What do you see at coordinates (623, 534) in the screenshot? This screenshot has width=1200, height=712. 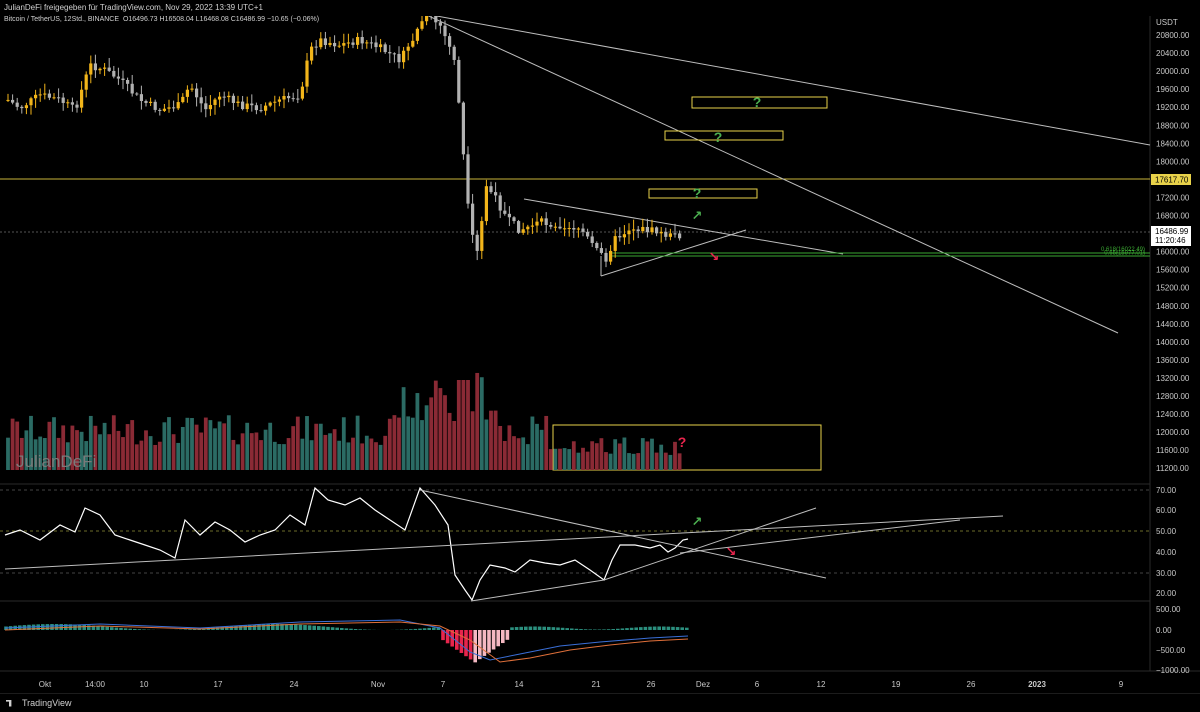 I see `rsi-trendline-down` at bounding box center [623, 534].